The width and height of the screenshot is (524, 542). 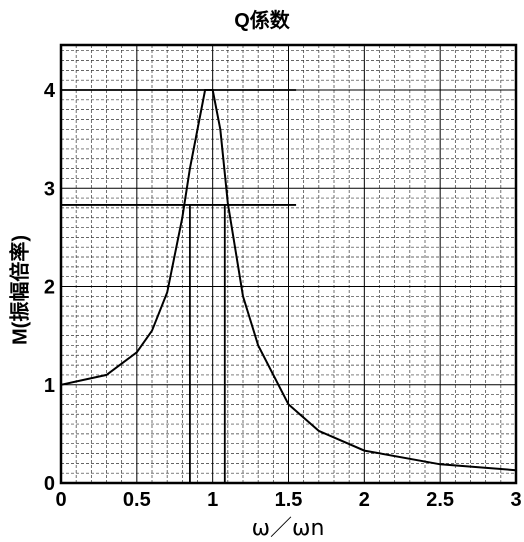 I want to click on x-tick-label: 1, so click(x=212, y=500).